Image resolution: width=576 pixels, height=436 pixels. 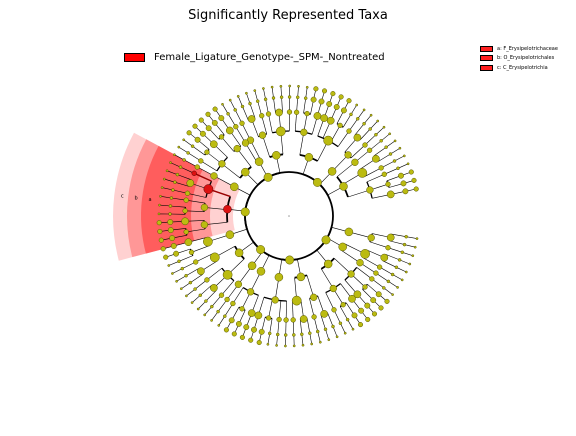 I want to click on taxa-legend-item: b: O_Erysipelotrichales, so click(x=519, y=59).